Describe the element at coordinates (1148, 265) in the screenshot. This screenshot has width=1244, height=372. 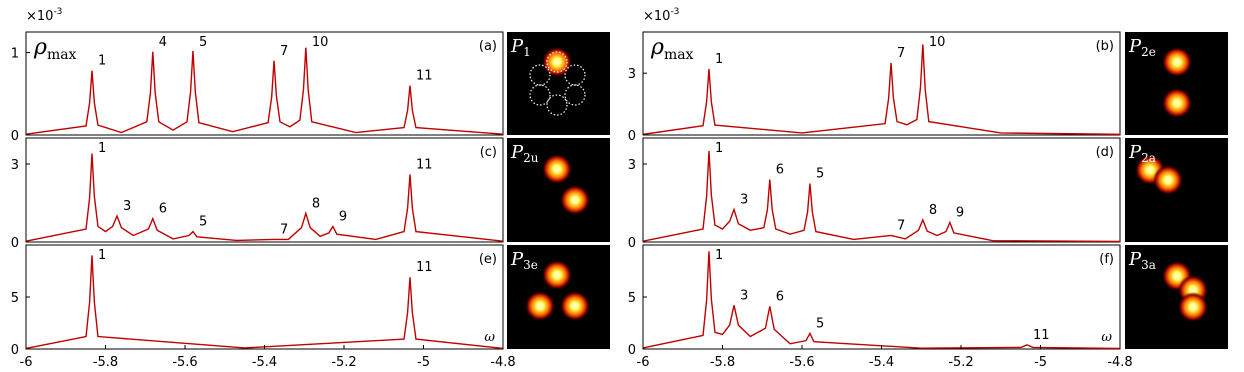
I see `inset-subscript: 3a` at that location.